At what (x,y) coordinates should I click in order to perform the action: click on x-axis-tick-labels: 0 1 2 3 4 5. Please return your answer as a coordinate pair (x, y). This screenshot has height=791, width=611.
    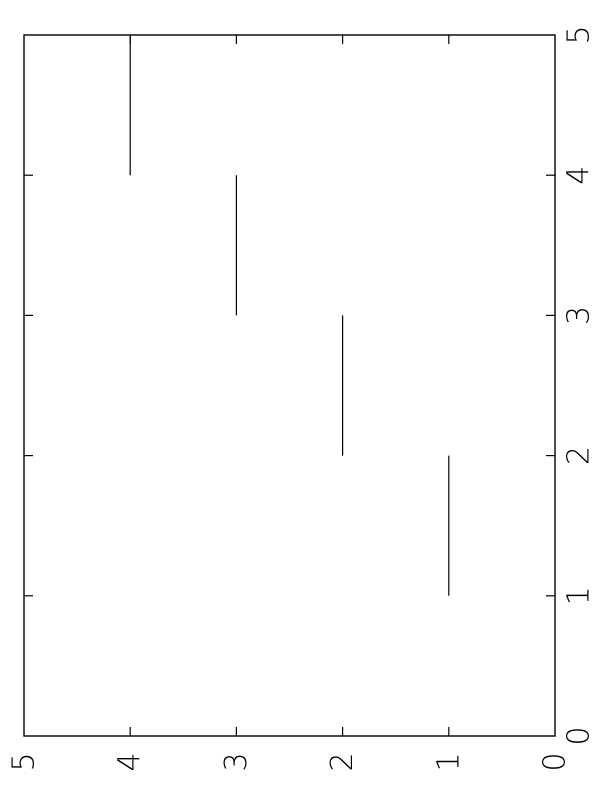
    Looking at the image, I should click on (579, 385).